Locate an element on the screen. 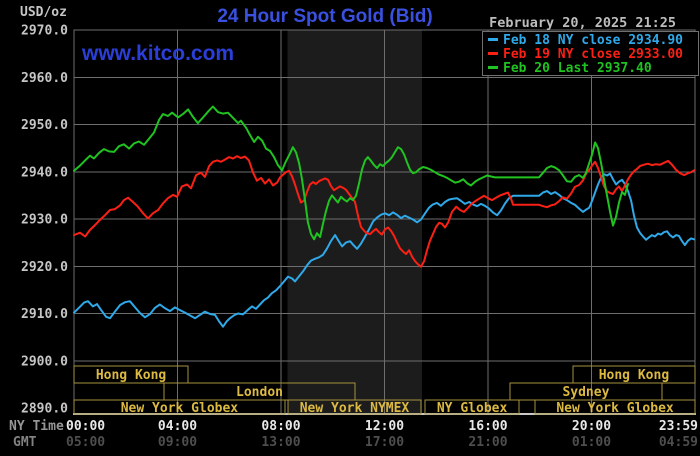 This screenshot has height=456, width=700. session-label: Sydney is located at coordinates (585, 392).